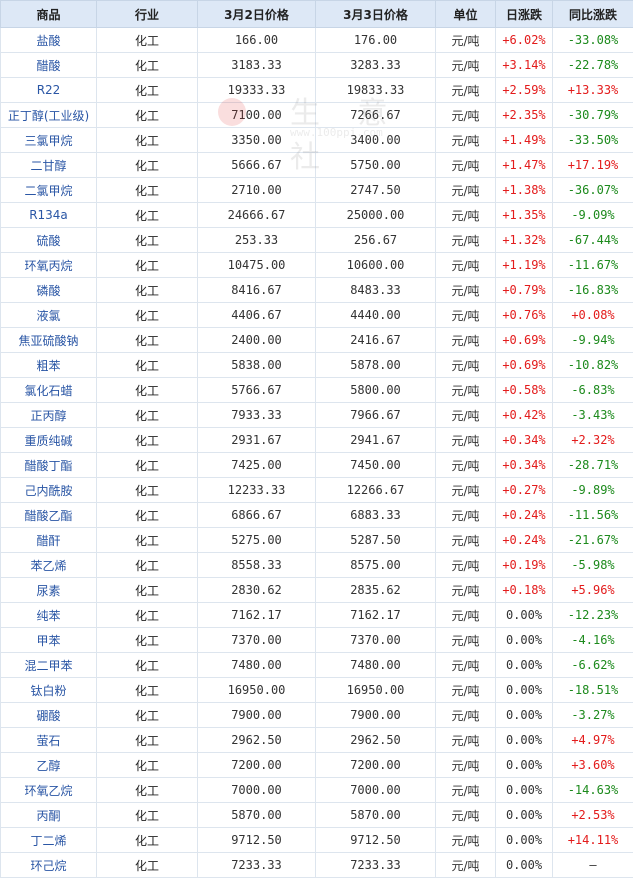 The image size is (633, 878). I want to click on product-name-link: 萤石, so click(48, 740).